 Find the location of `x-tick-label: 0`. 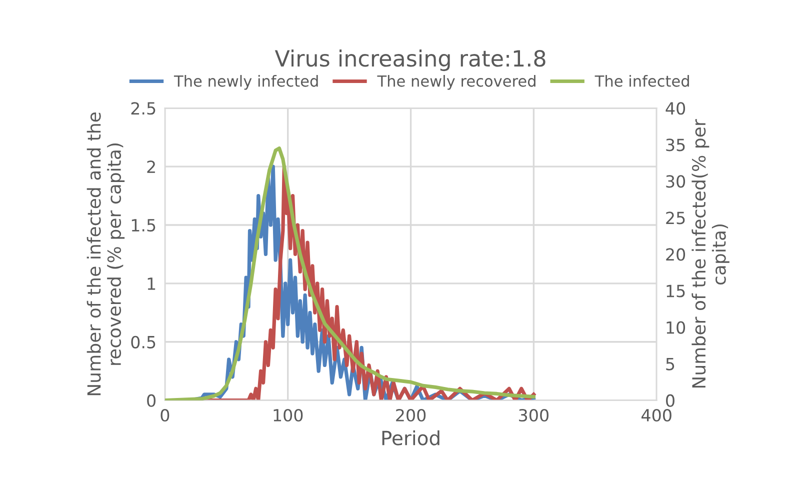

x-tick-label: 0 is located at coordinates (165, 415).